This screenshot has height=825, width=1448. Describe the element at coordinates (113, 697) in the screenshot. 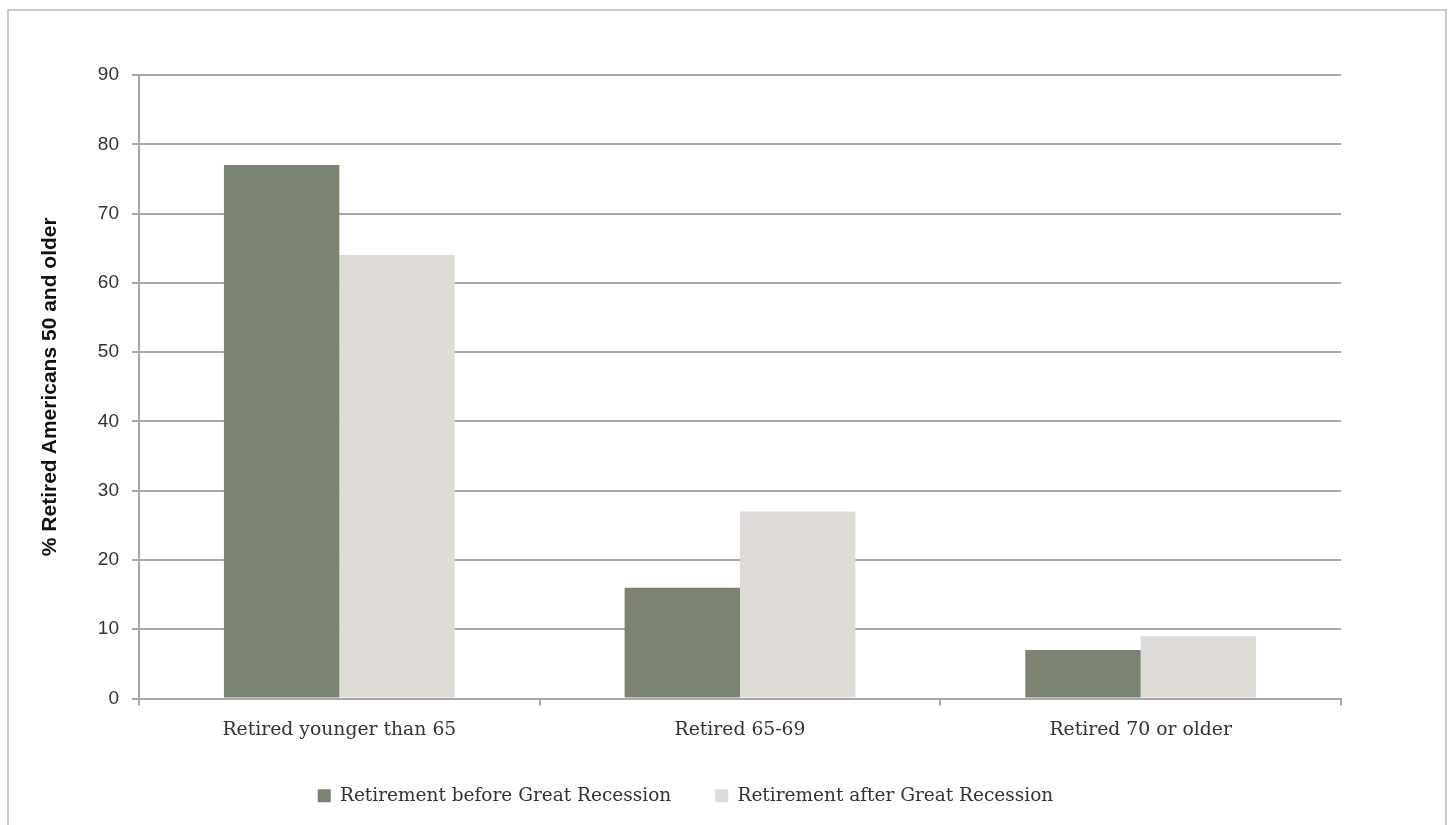

I see `y-tick-label: 0` at that location.